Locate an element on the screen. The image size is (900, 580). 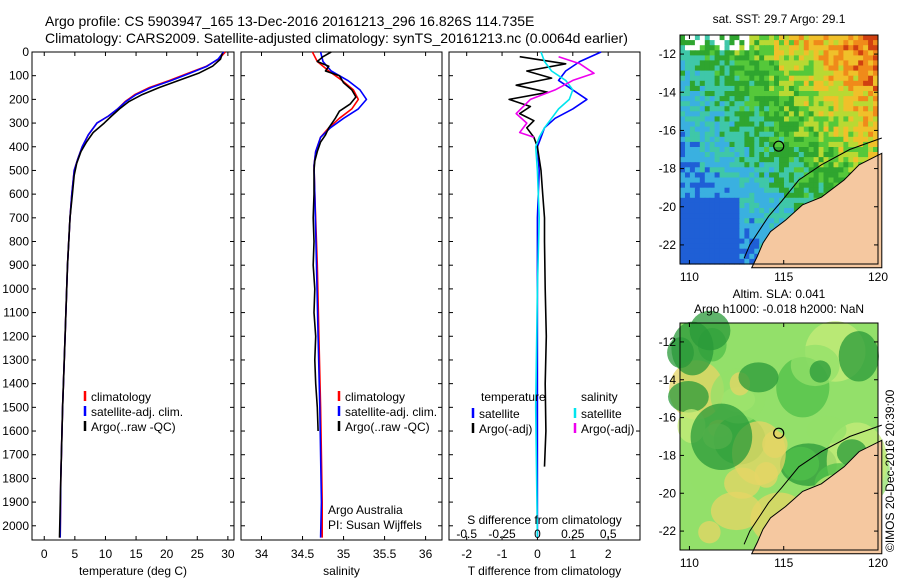
depth-tick-label: 100 is located at coordinates (19, 76).